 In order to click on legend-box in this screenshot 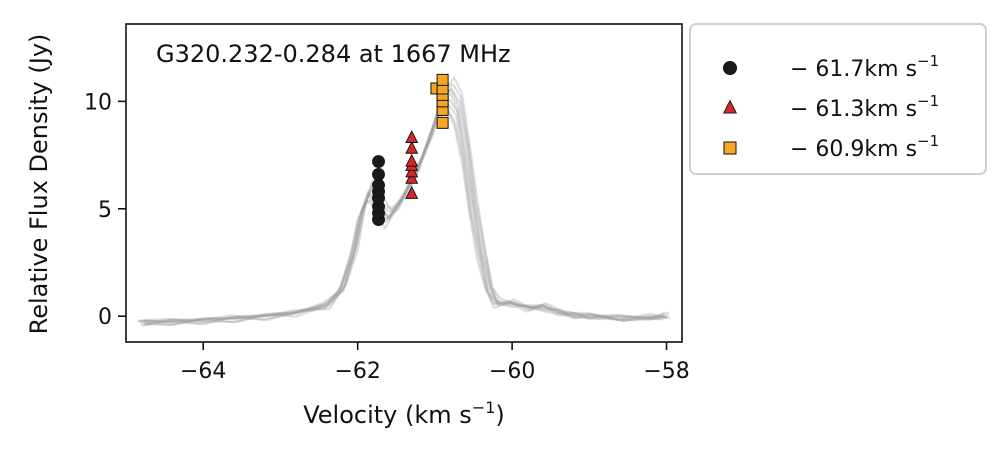, I will do `click(838, 99)`.